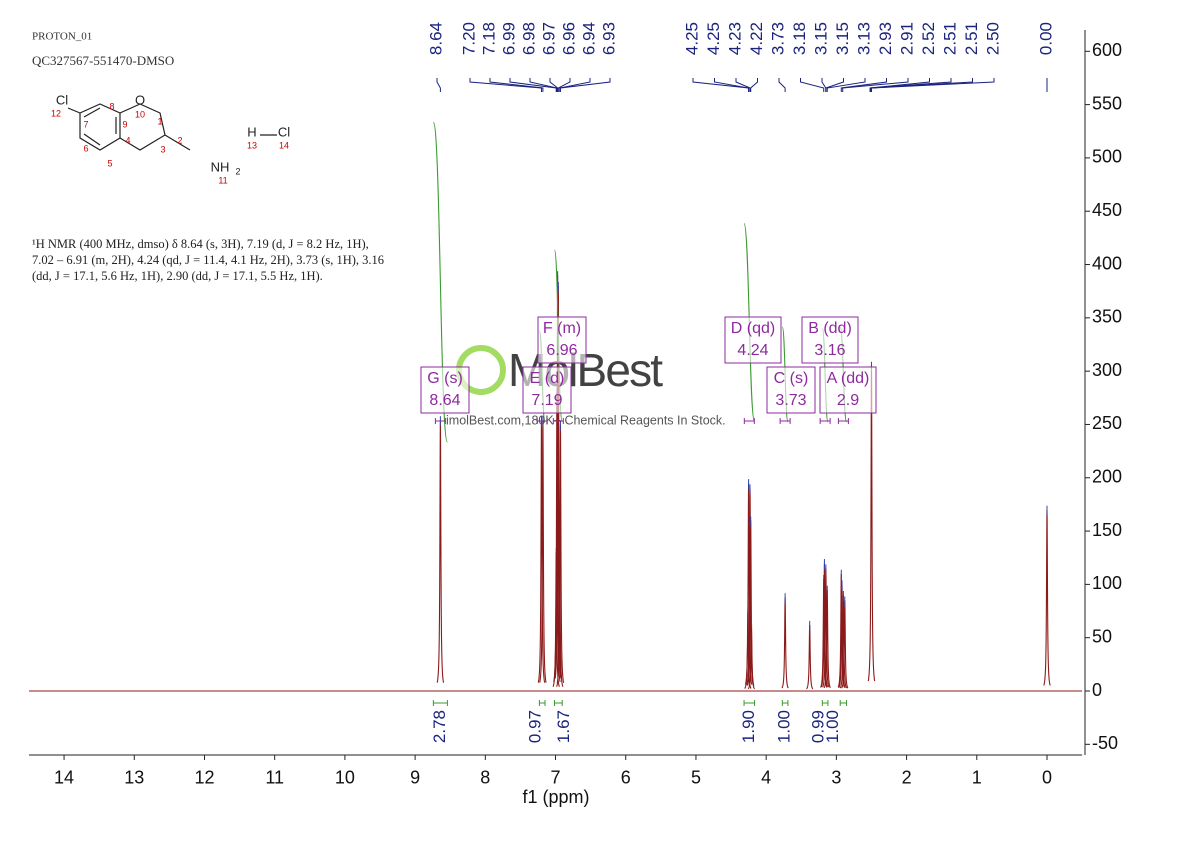 The width and height of the screenshot is (1190, 841). Describe the element at coordinates (85, 124) in the screenshot. I see `atom-label: 7` at that location.